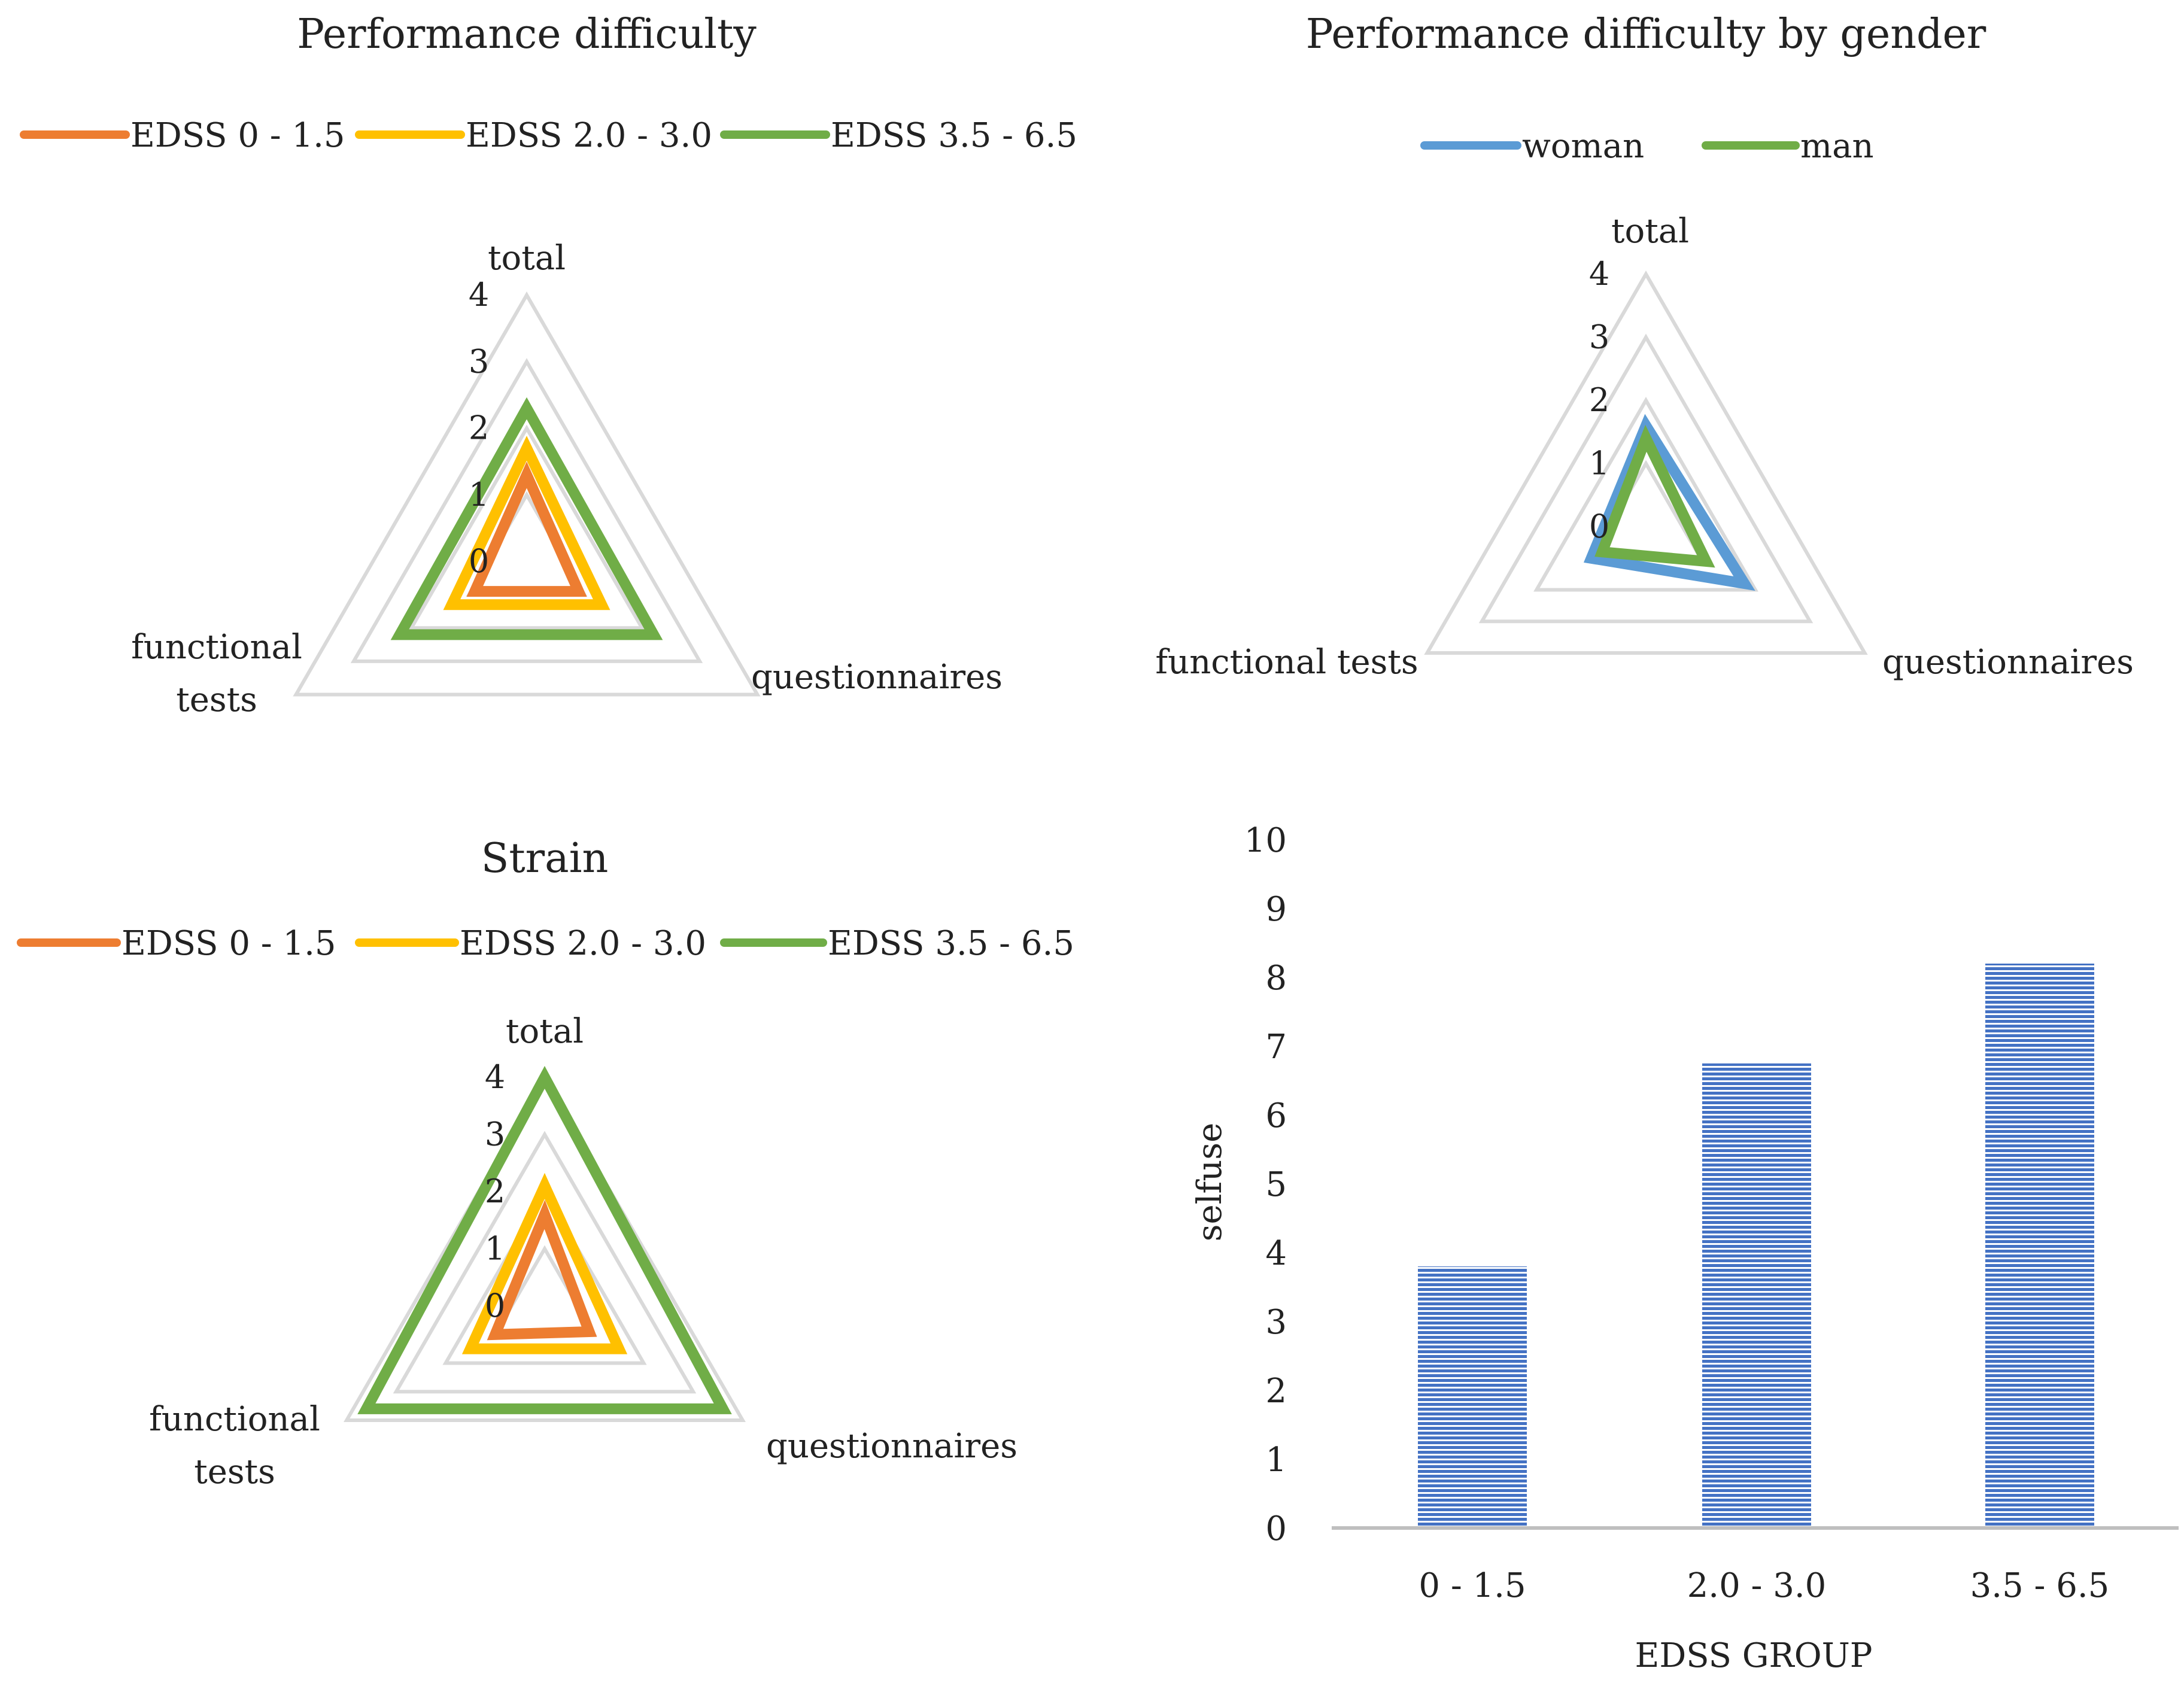 The height and width of the screenshot is (1683, 2184). Describe the element at coordinates (1276, 1391) in the screenshot. I see `y-tick-label: 2` at that location.